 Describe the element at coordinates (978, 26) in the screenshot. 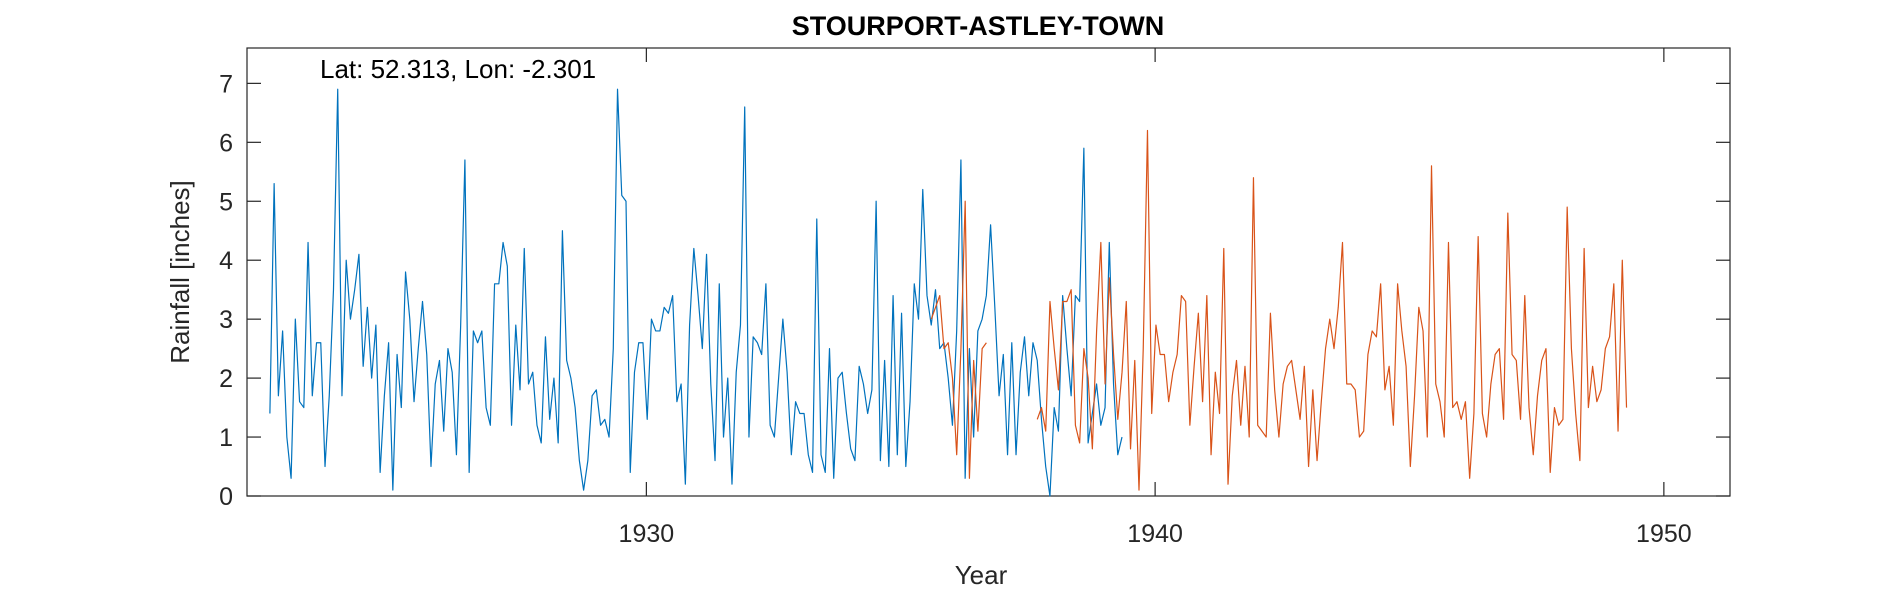

I see `chart-title: STOURPORT-ASTLEY-TOWN` at that location.